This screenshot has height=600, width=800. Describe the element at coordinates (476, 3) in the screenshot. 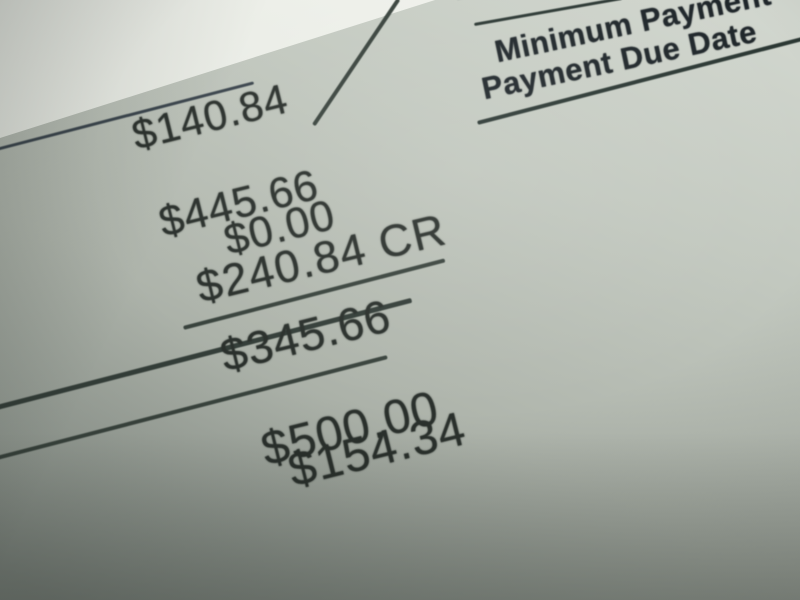

I see `box-partial-title: PA` at that location.